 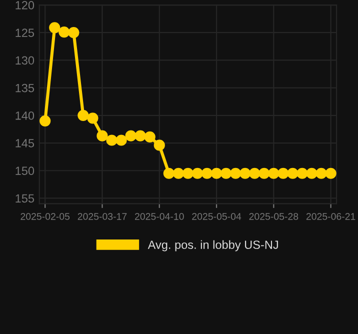 I want to click on y-tick-label: 140, so click(x=25, y=115).